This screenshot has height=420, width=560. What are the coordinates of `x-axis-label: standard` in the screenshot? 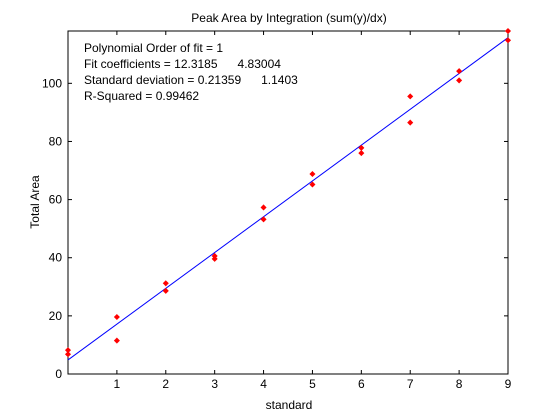 It's located at (289, 405).